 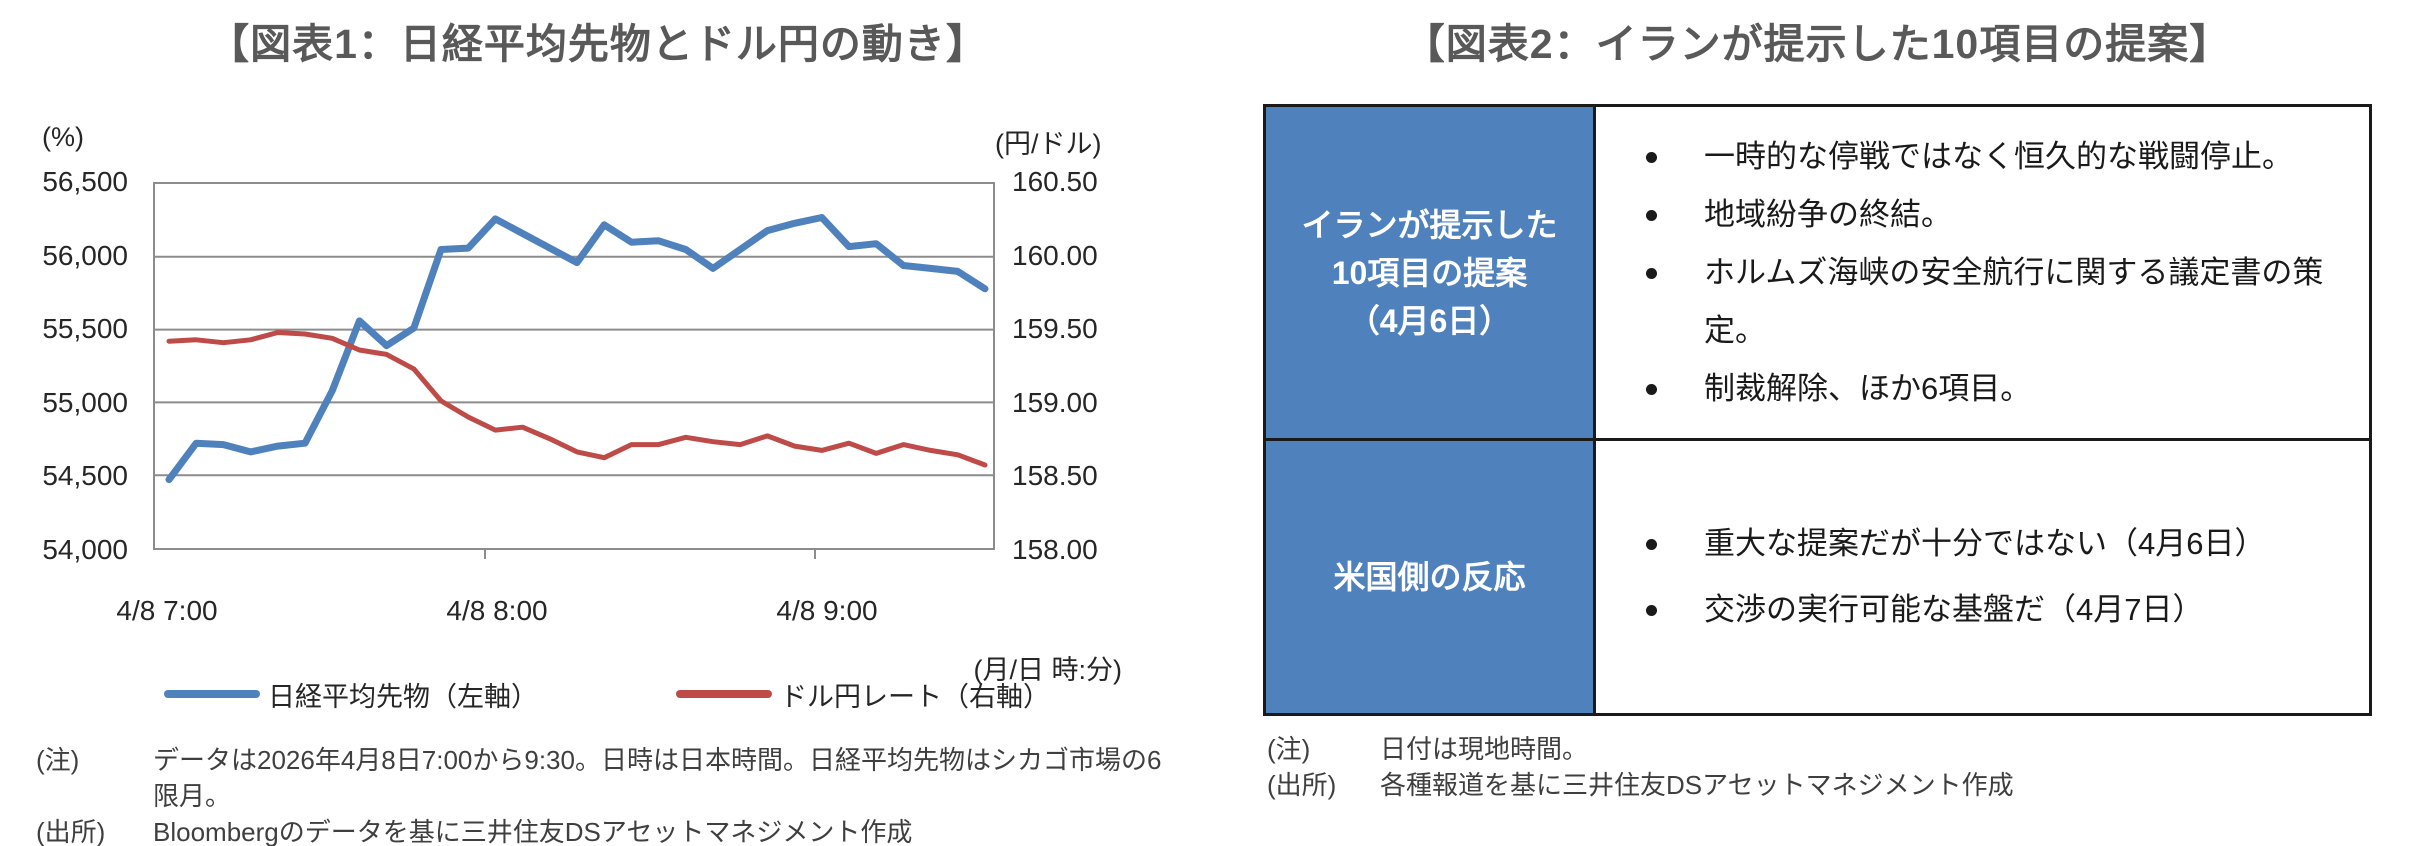 I want to click on header-line: イランが提示した, so click(x=1429, y=224).